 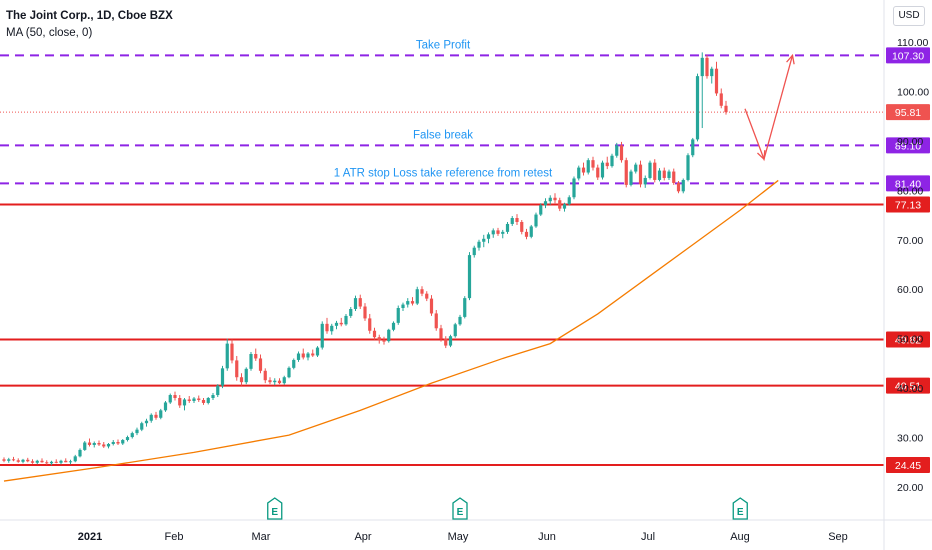 What do you see at coordinates (910, 439) in the screenshot?
I see `price-tick-label: 30.00` at bounding box center [910, 439].